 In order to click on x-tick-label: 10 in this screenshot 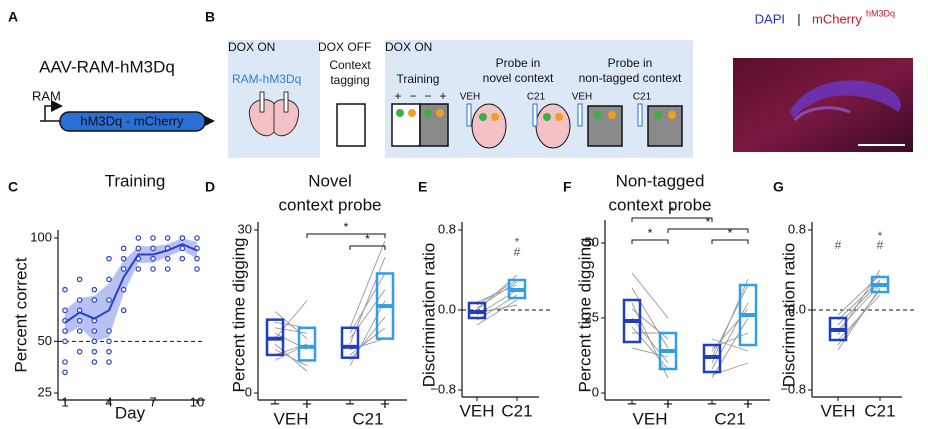, I will do `click(197, 401)`.